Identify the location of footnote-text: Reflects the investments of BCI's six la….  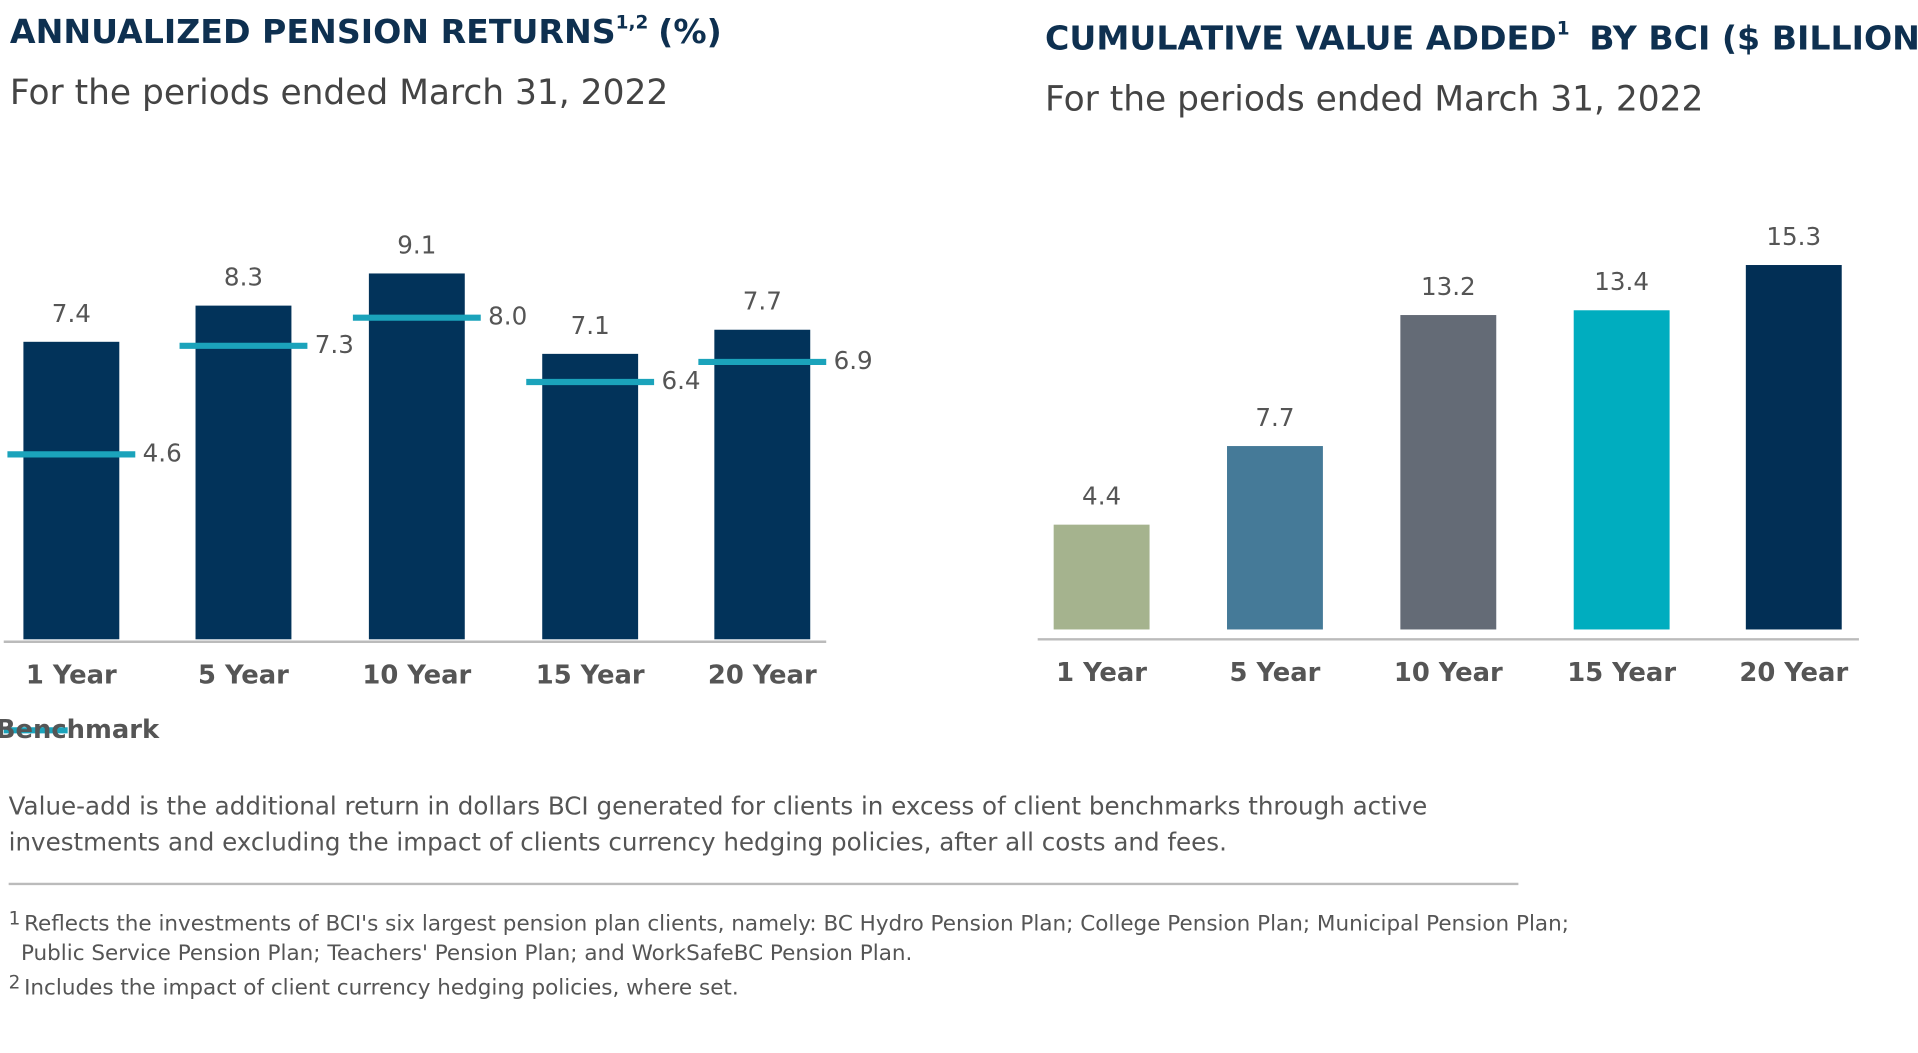
(796, 924).